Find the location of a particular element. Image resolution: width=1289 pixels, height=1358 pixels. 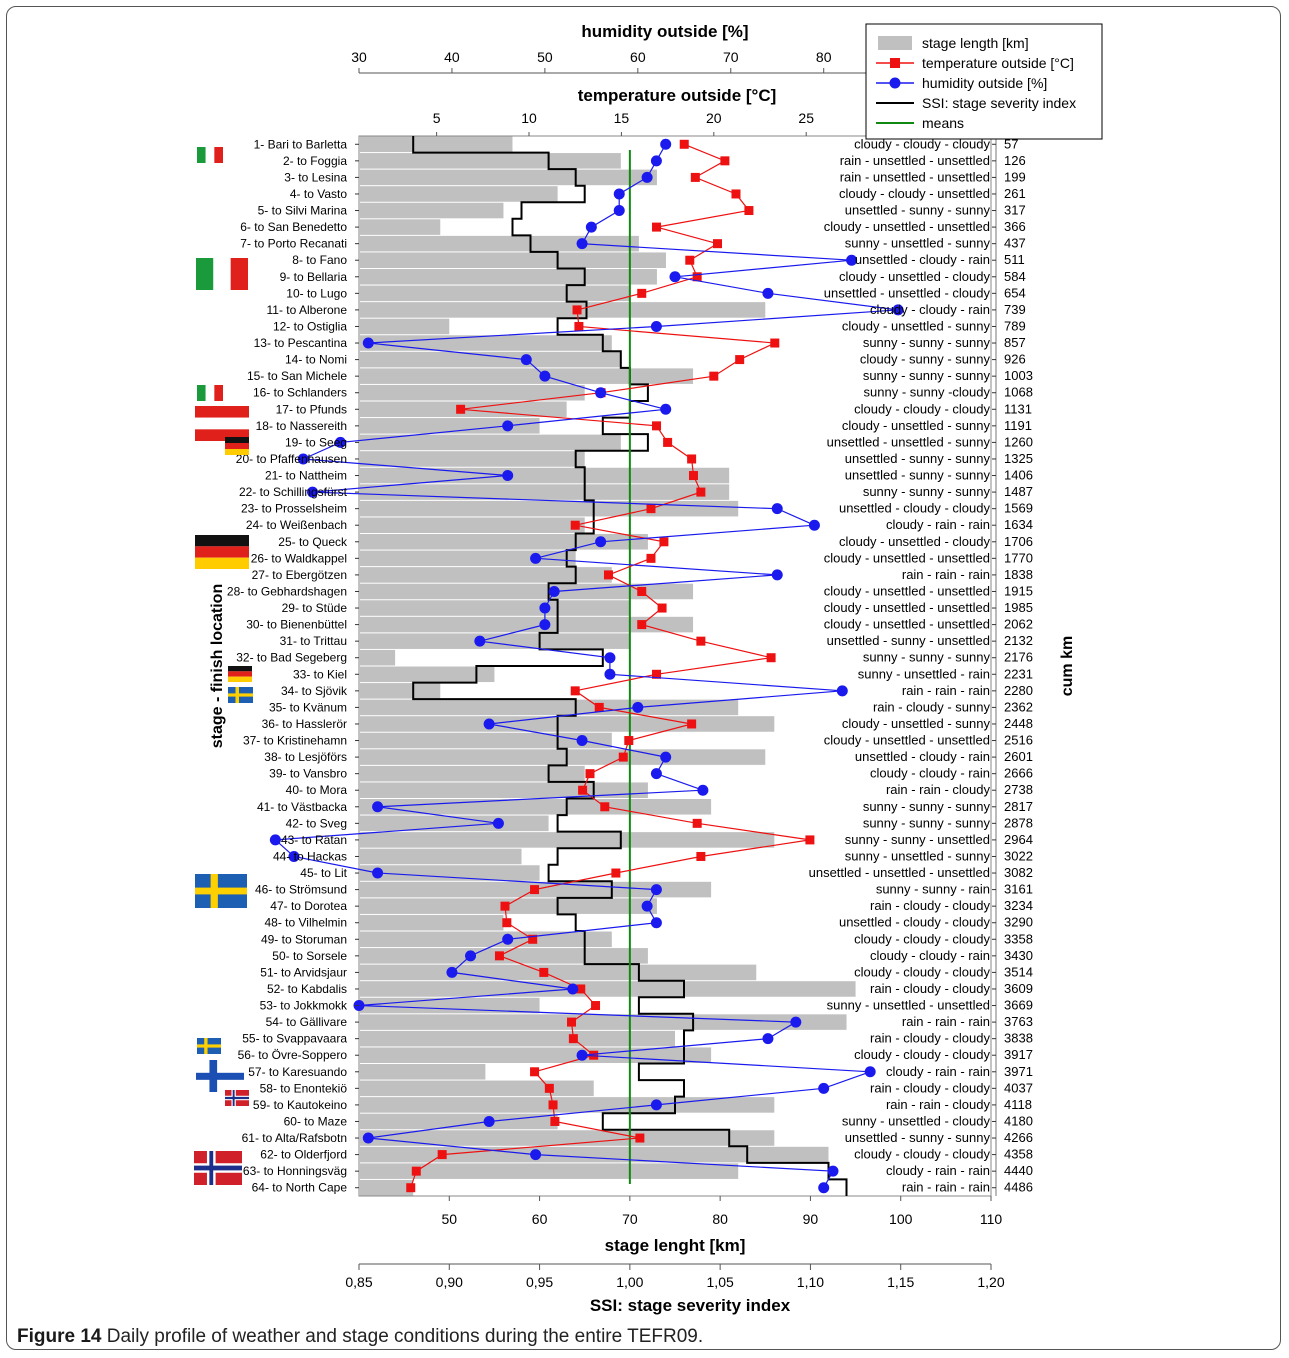

stage-label: 11- to Alberone is located at coordinates (306, 310).